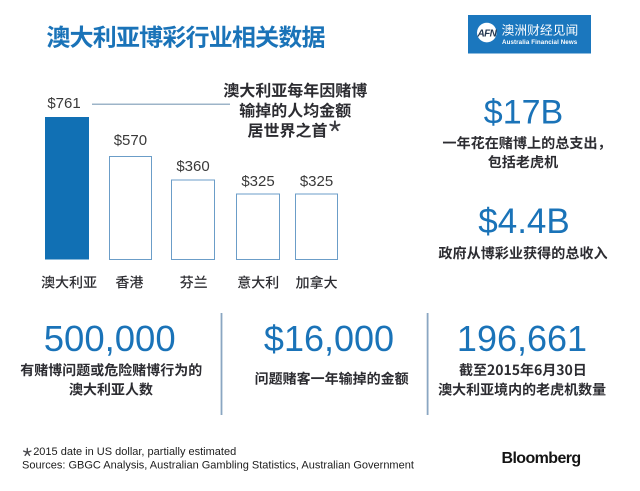  I want to click on svg-text: Australia Financial News, so click(540, 42).